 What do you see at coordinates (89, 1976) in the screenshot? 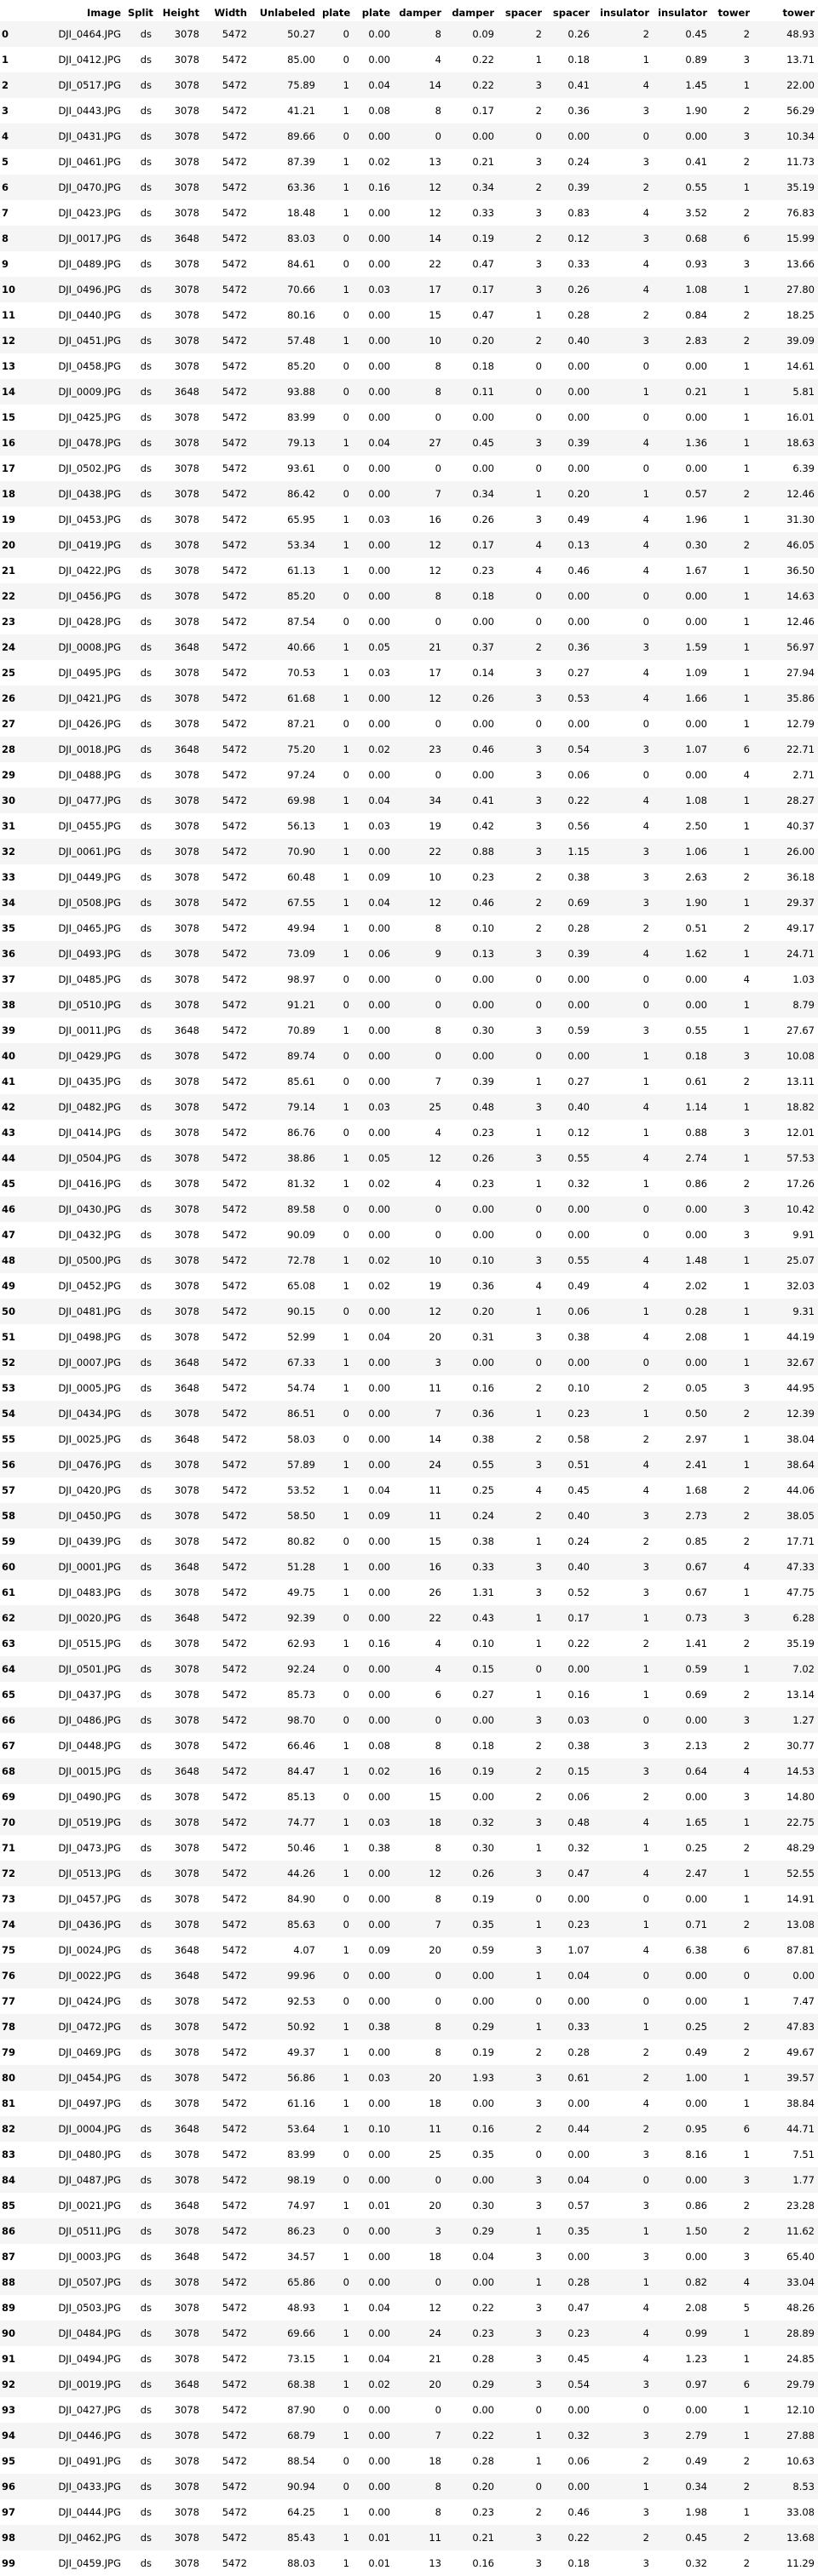
I see `table-cell: DJI_0022.JPG` at bounding box center [89, 1976].